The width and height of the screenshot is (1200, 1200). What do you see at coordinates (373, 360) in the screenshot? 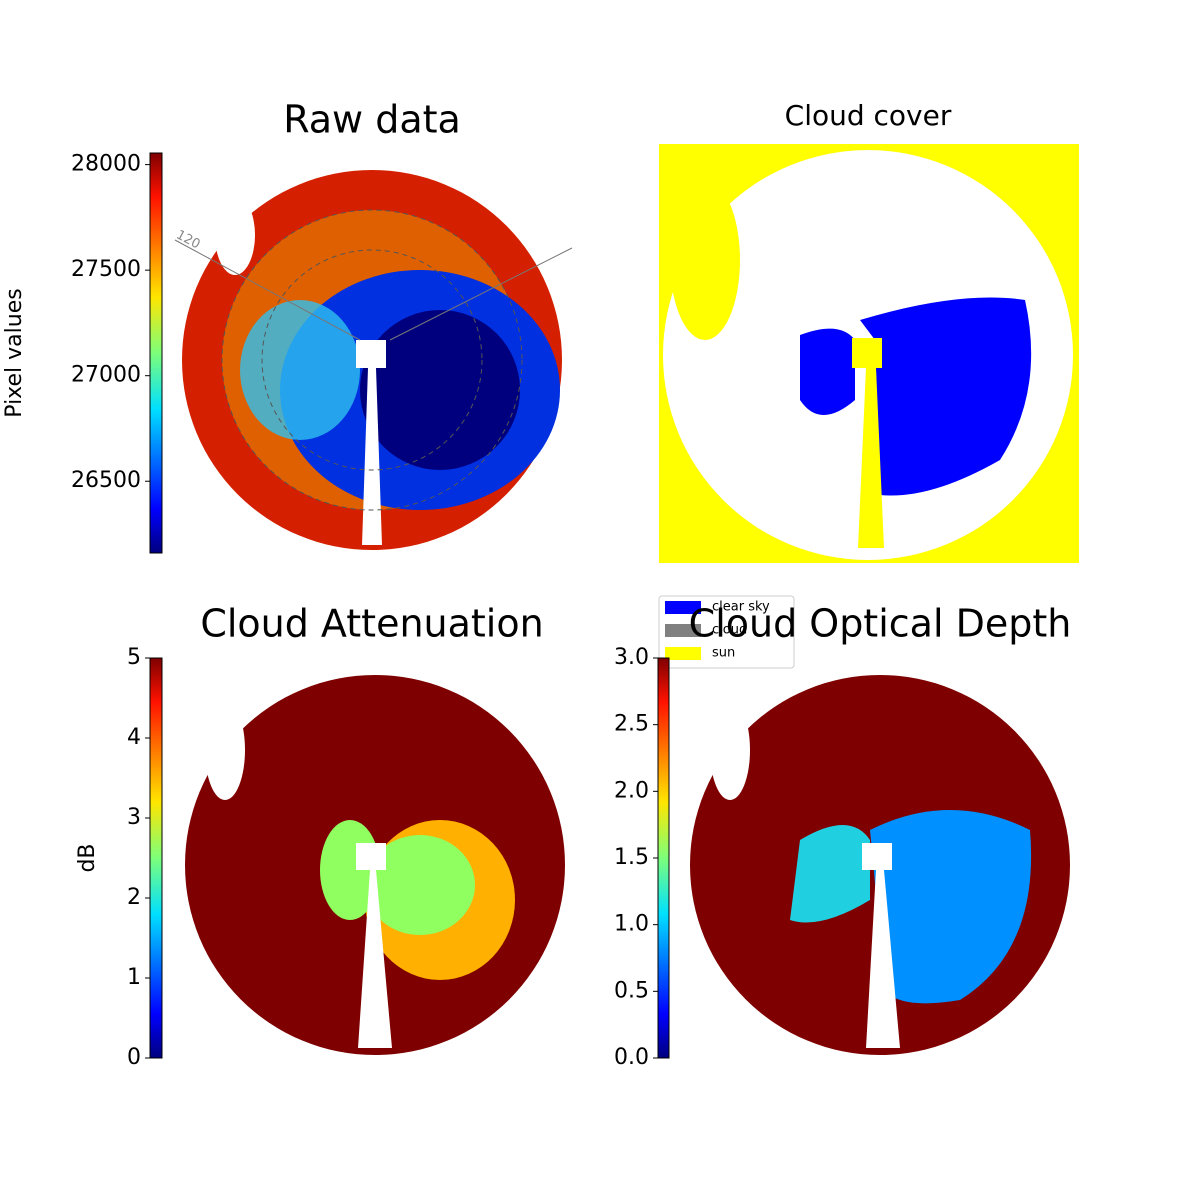
I see `raw-image` at bounding box center [373, 360].